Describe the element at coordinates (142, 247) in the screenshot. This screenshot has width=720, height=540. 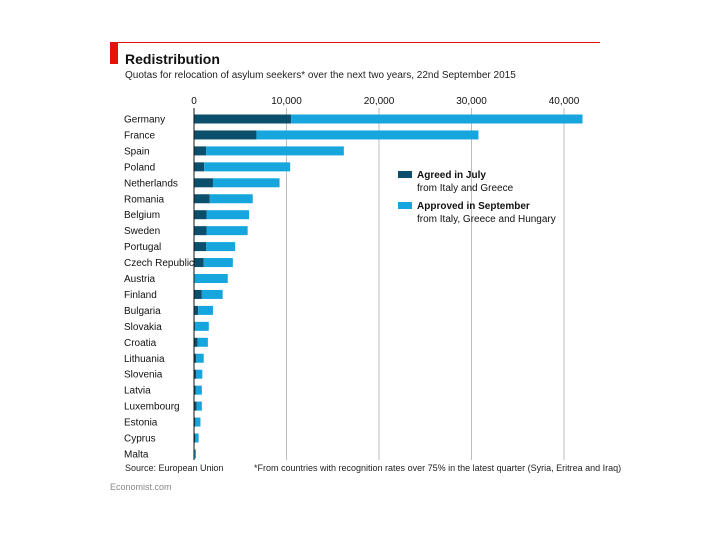
I see `category-label: Portugal` at that location.